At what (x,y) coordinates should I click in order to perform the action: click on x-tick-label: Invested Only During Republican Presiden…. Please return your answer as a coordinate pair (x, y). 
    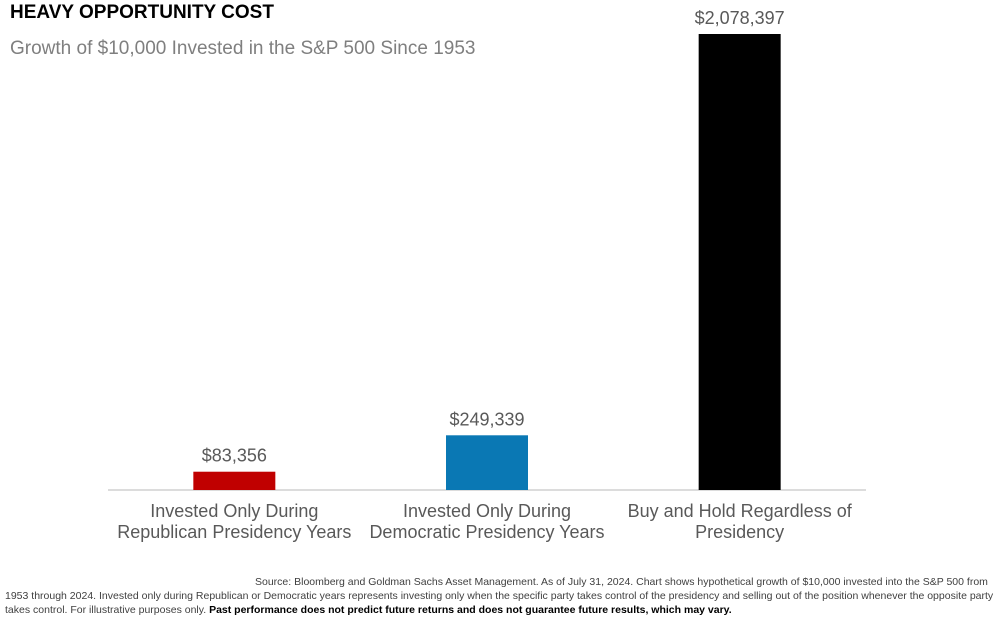
    Looking at the image, I should click on (234, 521).